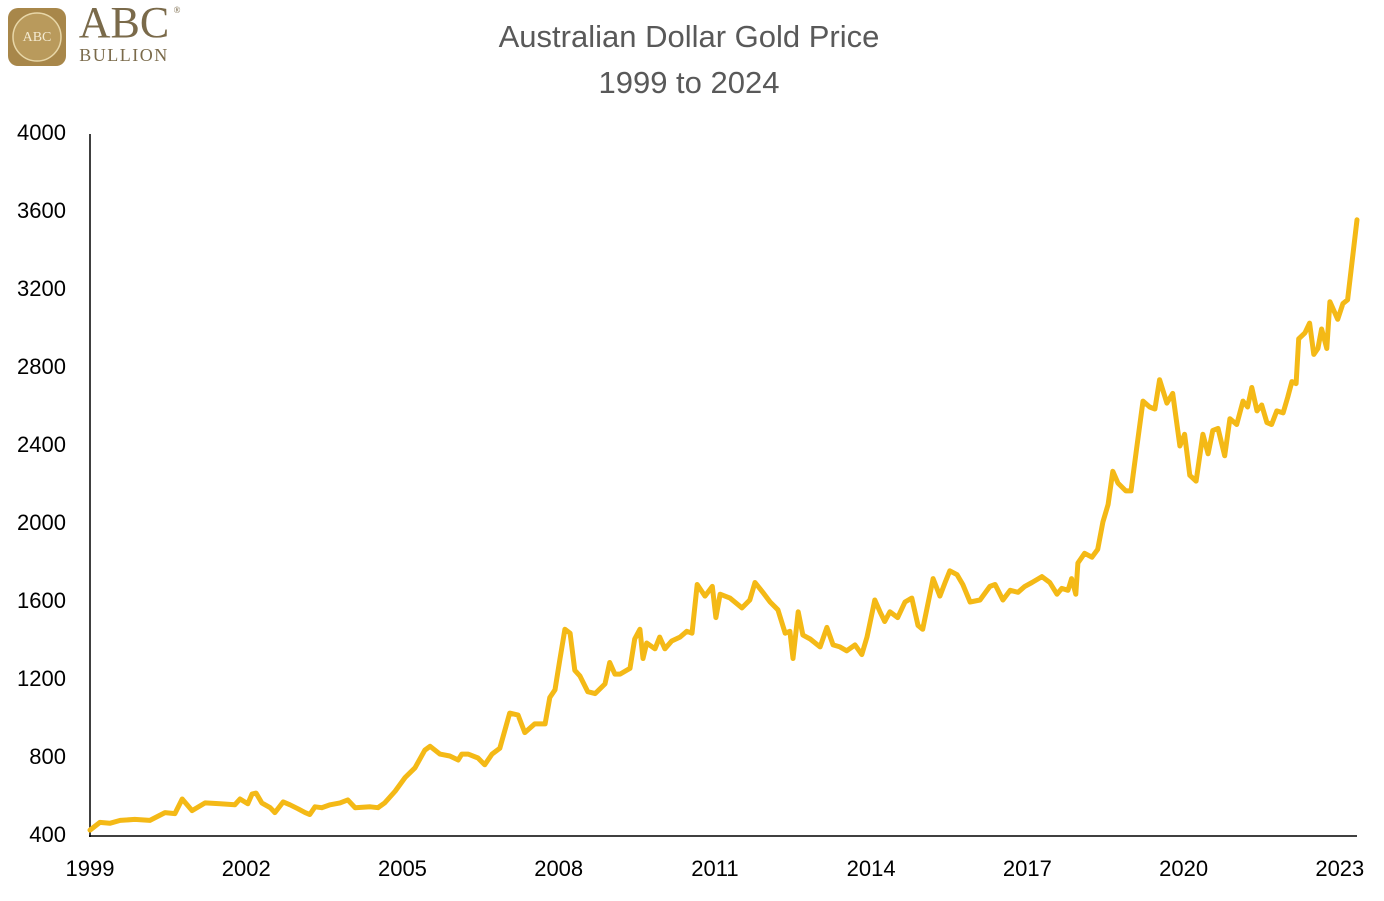 This screenshot has height=901, width=1384. What do you see at coordinates (714, 868) in the screenshot?
I see `x-tick-label: 2011` at bounding box center [714, 868].